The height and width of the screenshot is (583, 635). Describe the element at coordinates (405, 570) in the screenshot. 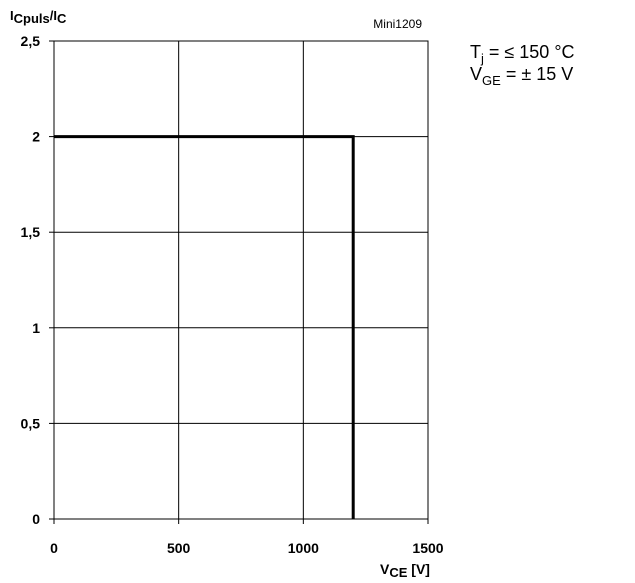

I see `x-axis-label: VCE [V]` at that location.